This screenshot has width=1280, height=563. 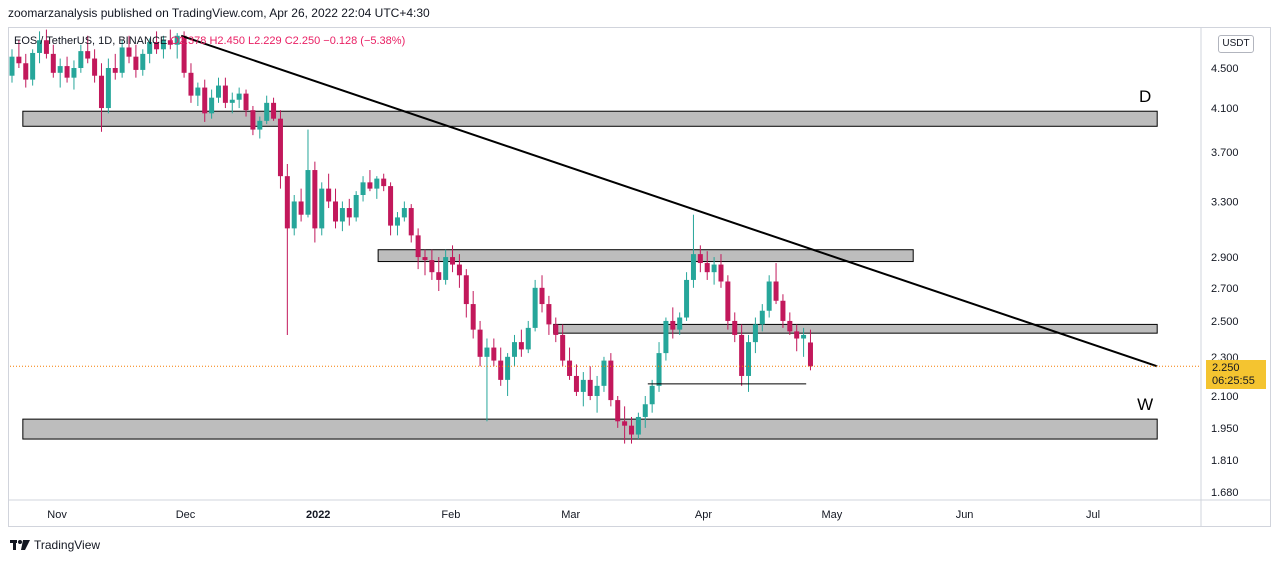 What do you see at coordinates (1145, 96) in the screenshot?
I see `zone-label: D` at bounding box center [1145, 96].